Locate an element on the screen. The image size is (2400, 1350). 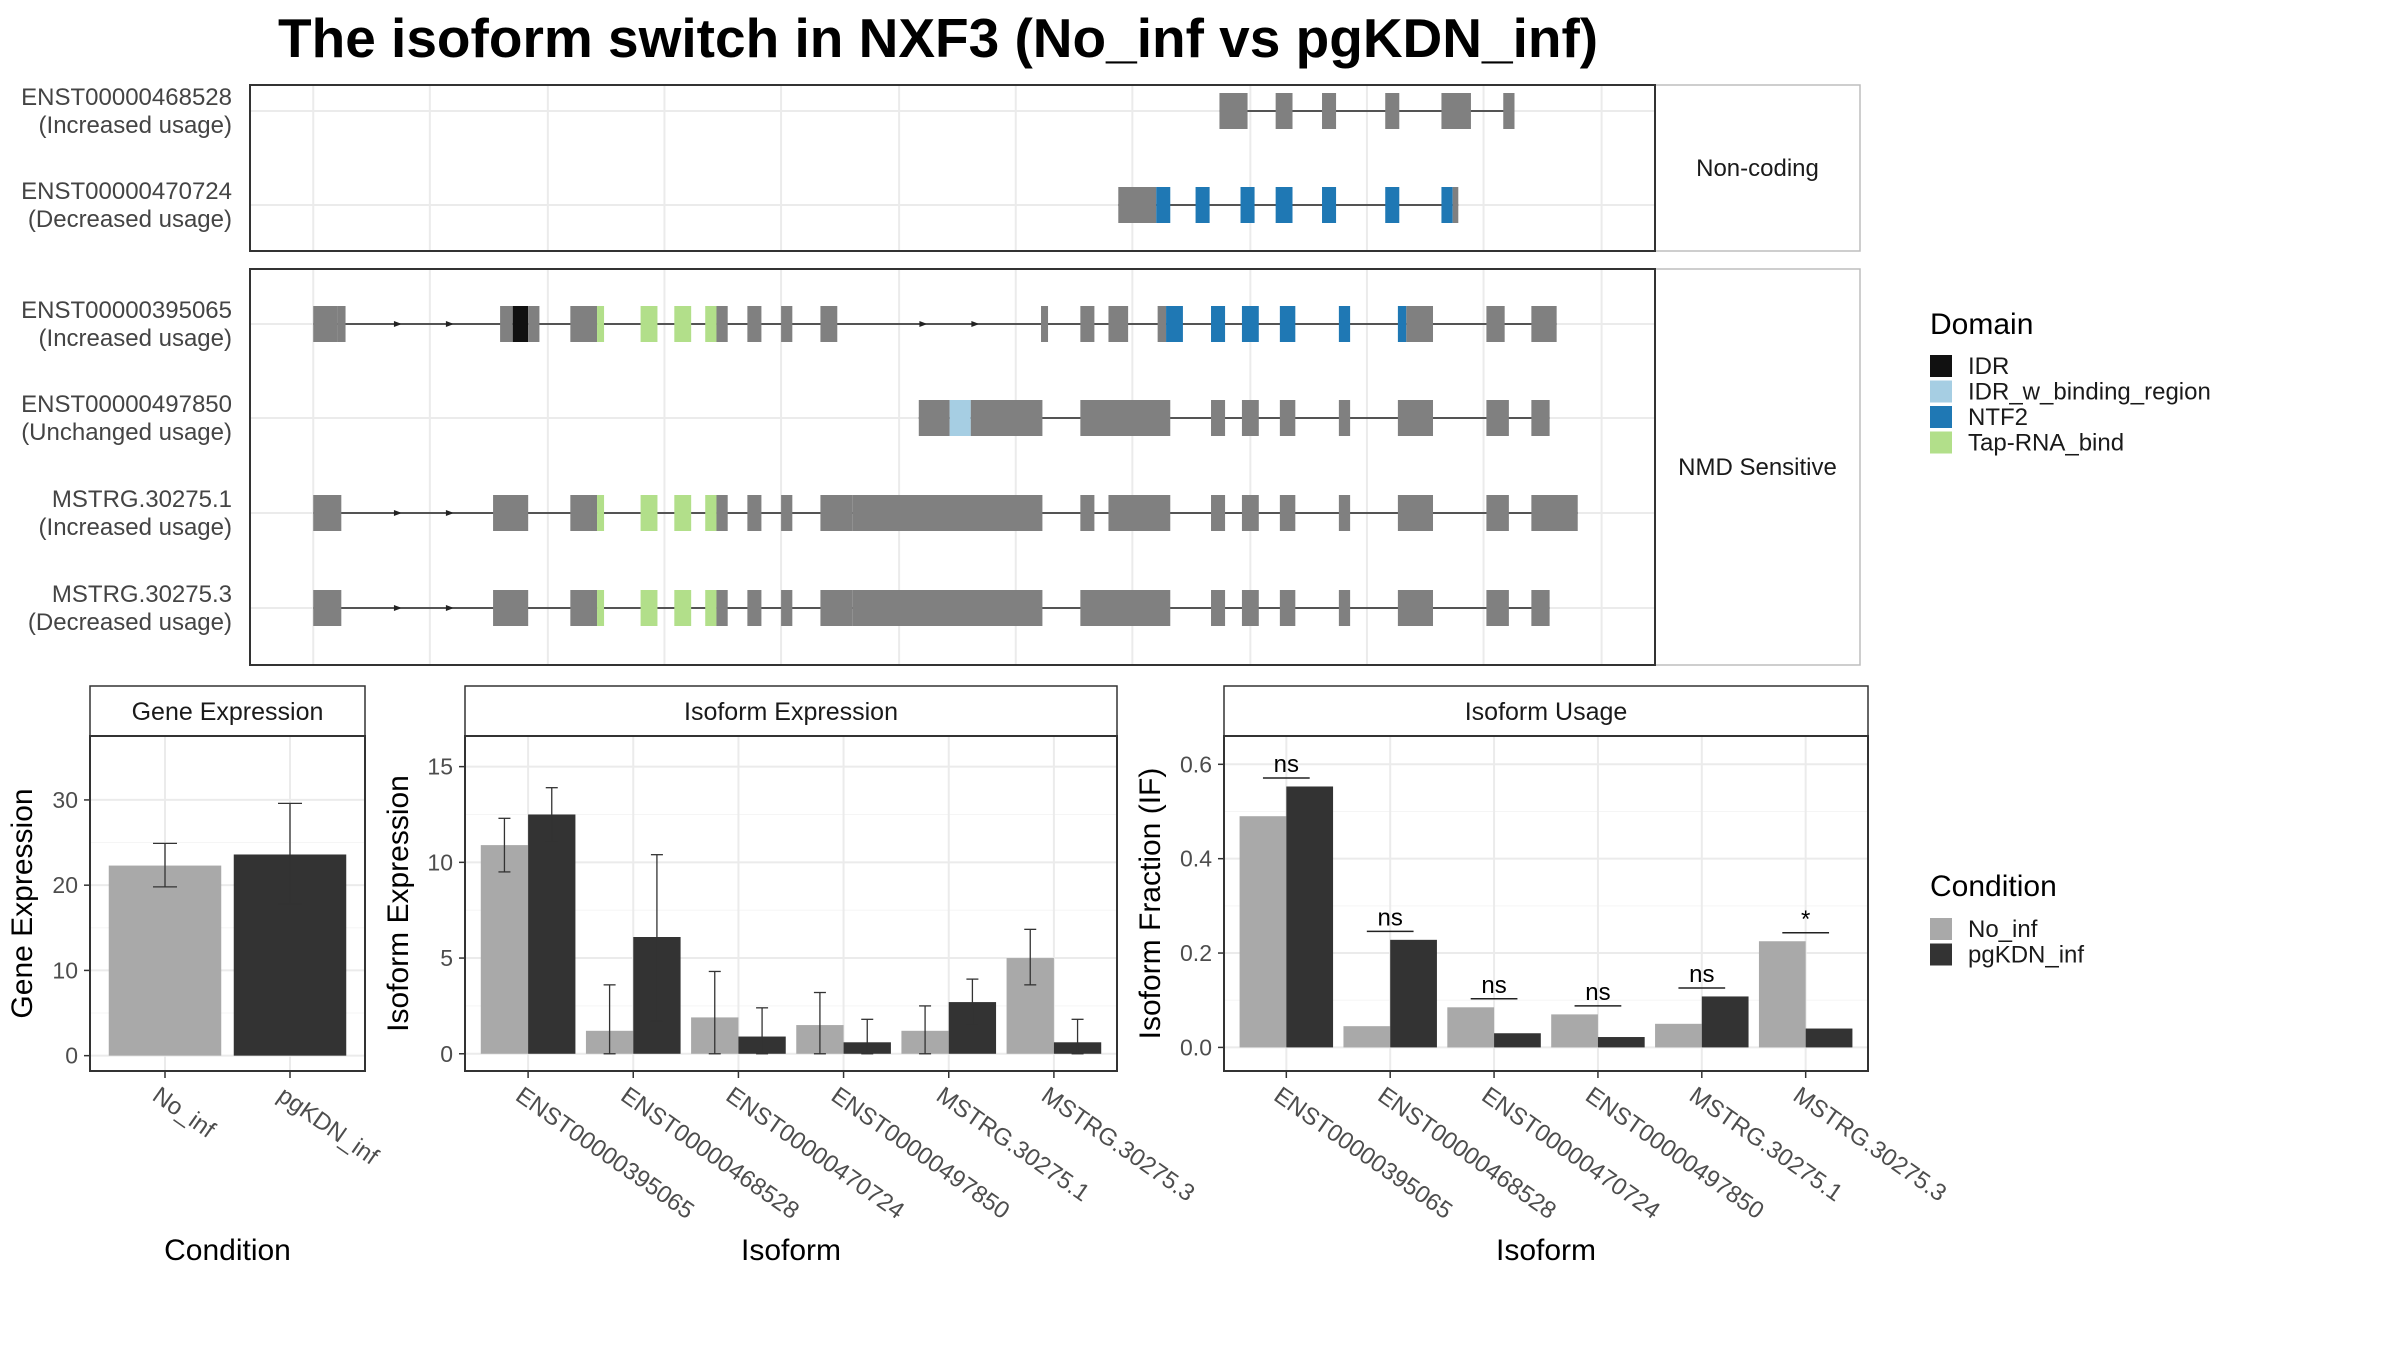
legend-key-IDR is located at coordinates (1941, 366).